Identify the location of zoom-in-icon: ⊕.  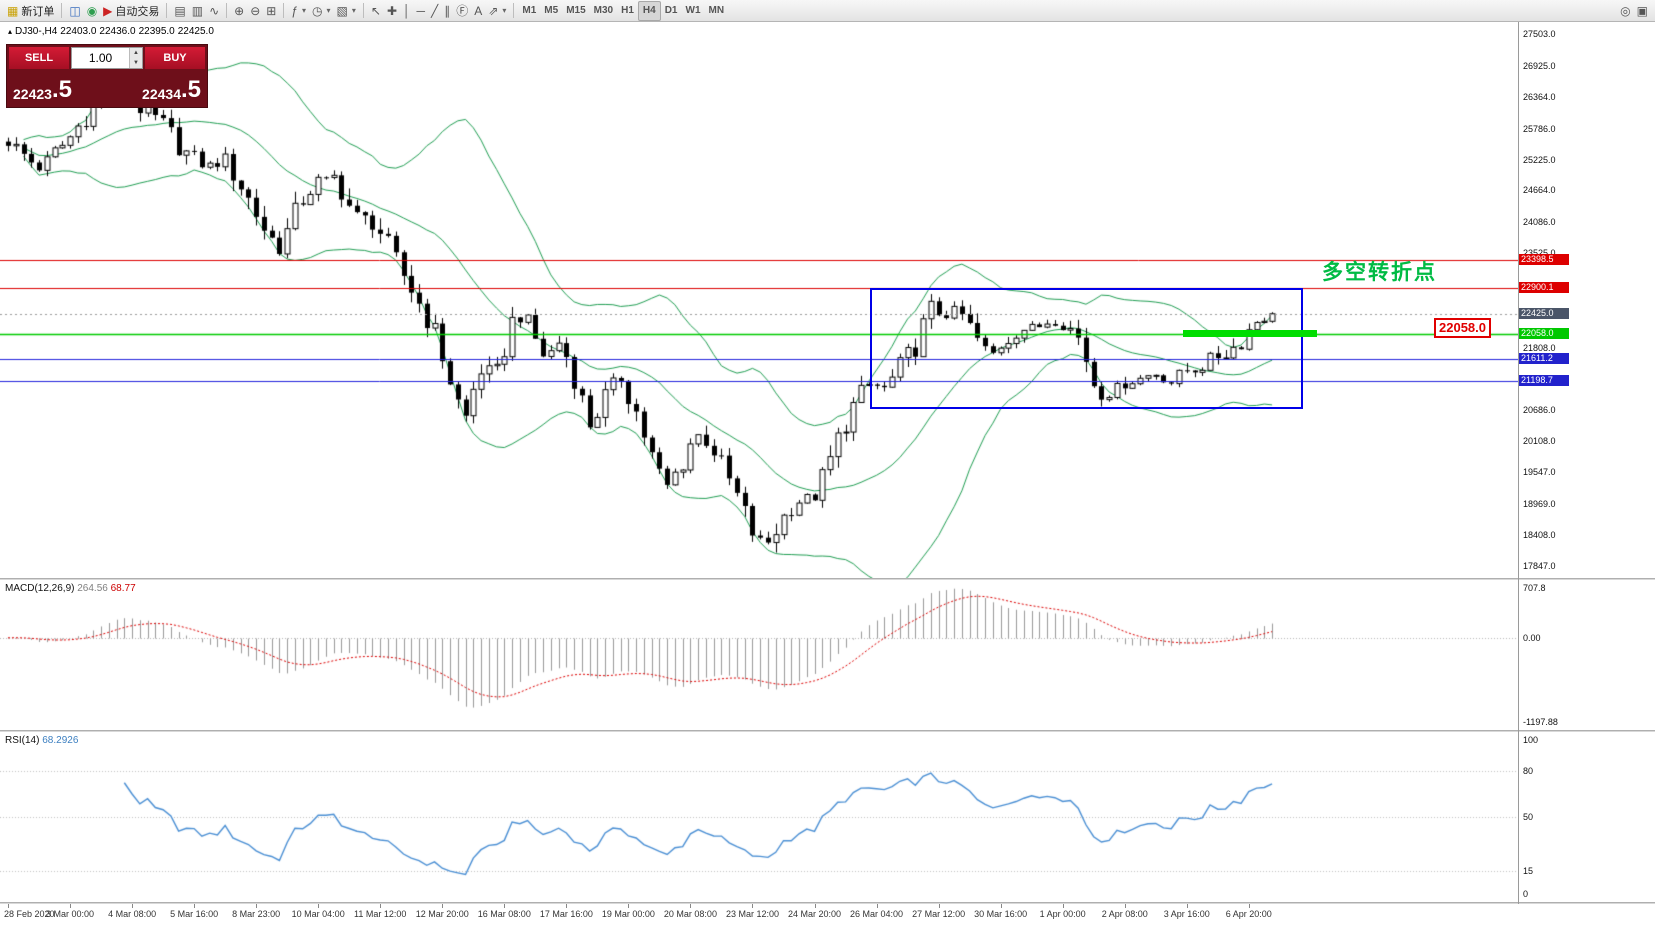
(239, 11).